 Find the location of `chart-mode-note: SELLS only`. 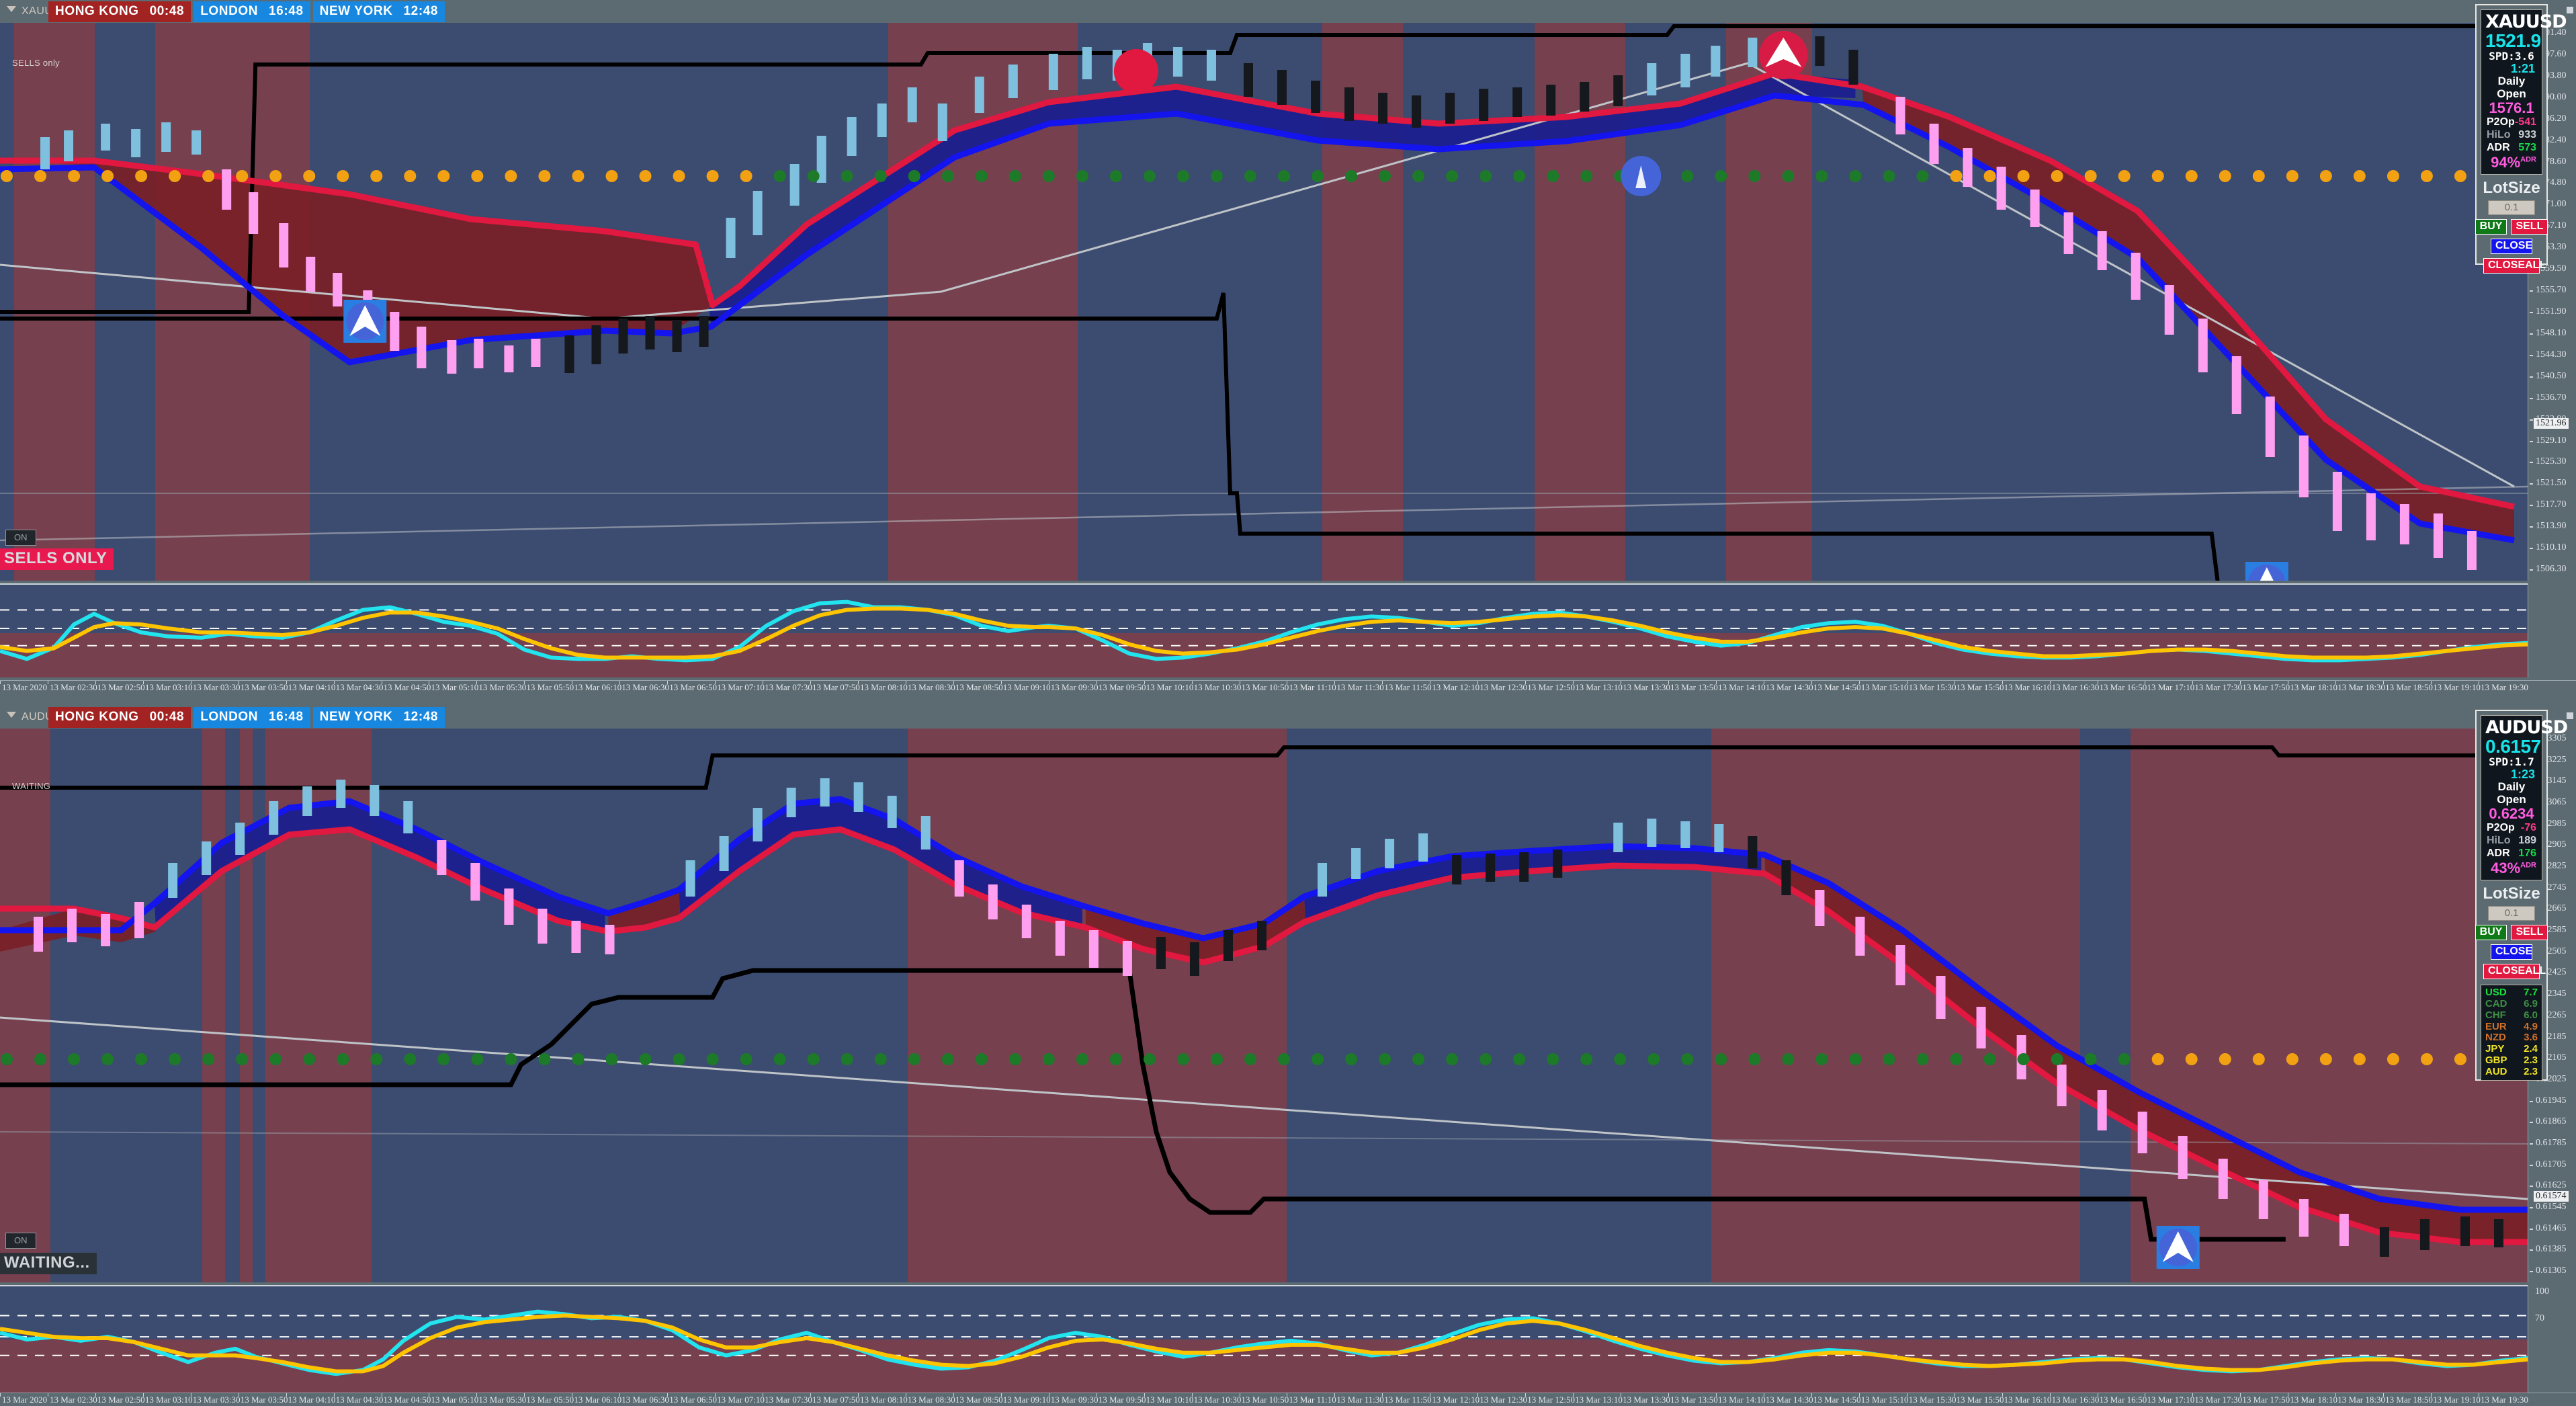

chart-mode-note: SELLS only is located at coordinates (36, 63).